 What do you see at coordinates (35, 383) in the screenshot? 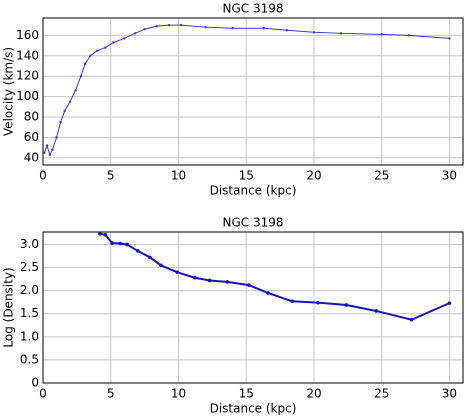
I see `y-tick-label: 0` at bounding box center [35, 383].